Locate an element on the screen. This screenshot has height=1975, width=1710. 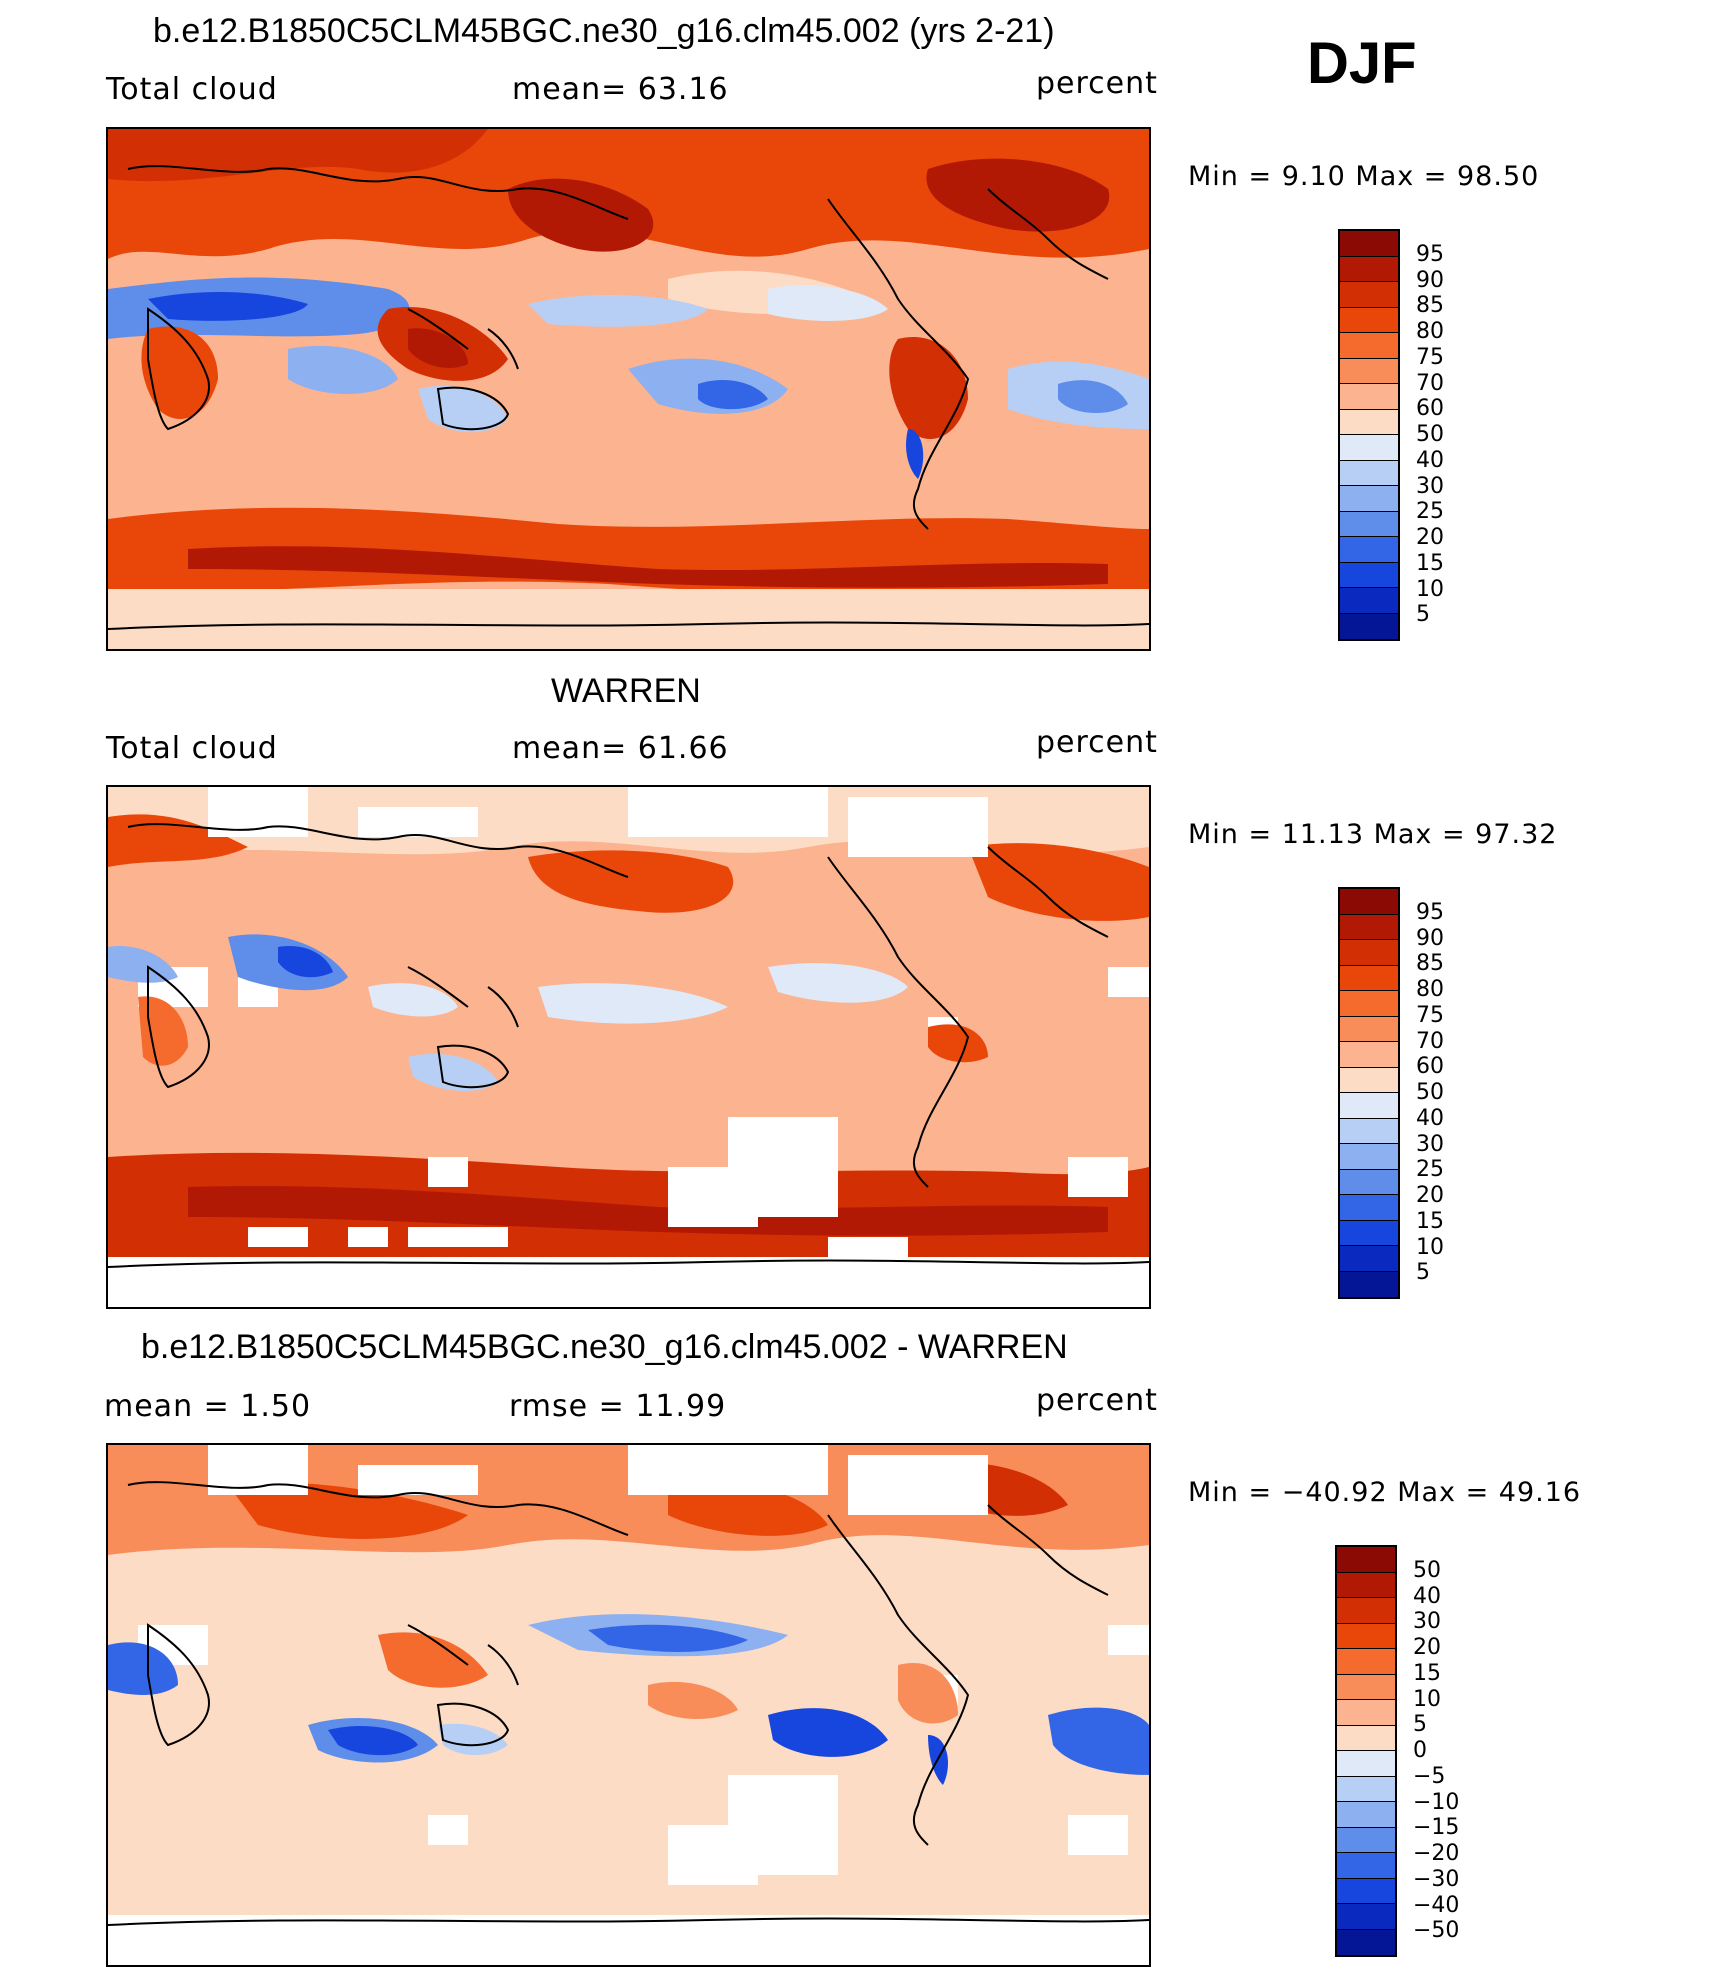
panel-1-units-label: percent is located at coordinates (1097, 83).